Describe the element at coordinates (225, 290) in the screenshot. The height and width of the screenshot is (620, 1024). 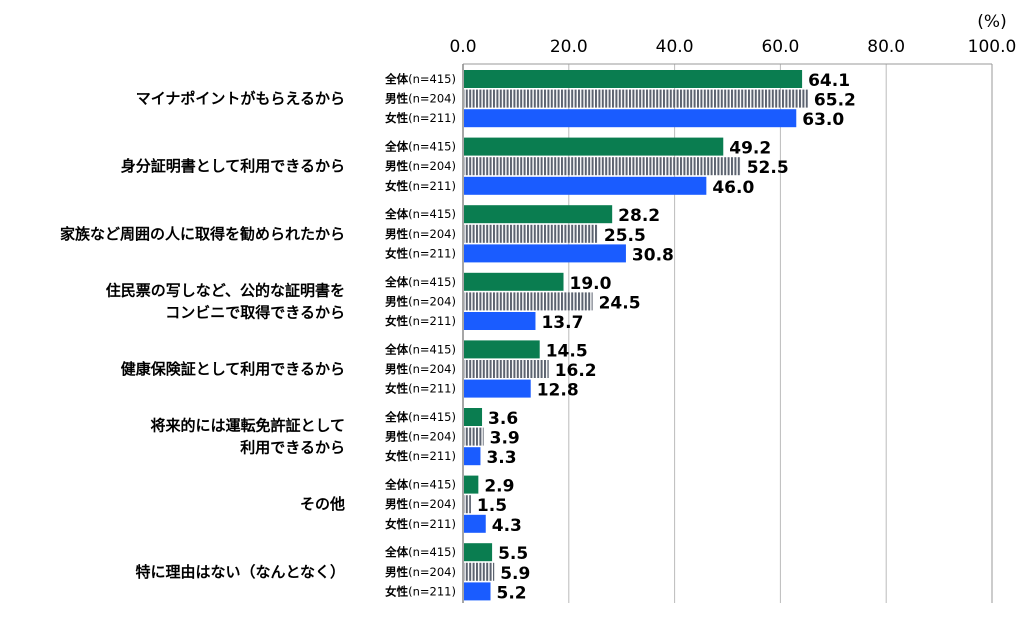
I see `category-label: 住民票の写しなど、公的な証明書を` at that location.